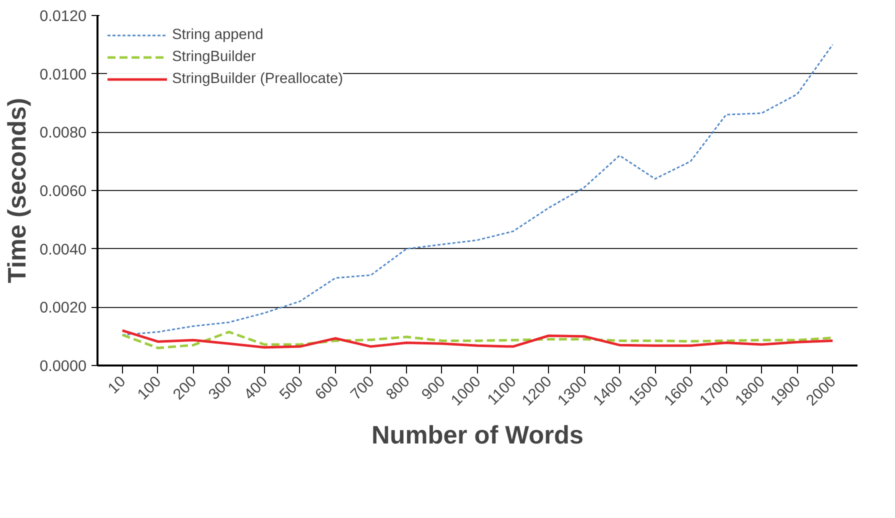 Image resolution: width=895 pixels, height=518 pixels. What do you see at coordinates (185, 388) in the screenshot?
I see `x-tick-label: 200` at bounding box center [185, 388].